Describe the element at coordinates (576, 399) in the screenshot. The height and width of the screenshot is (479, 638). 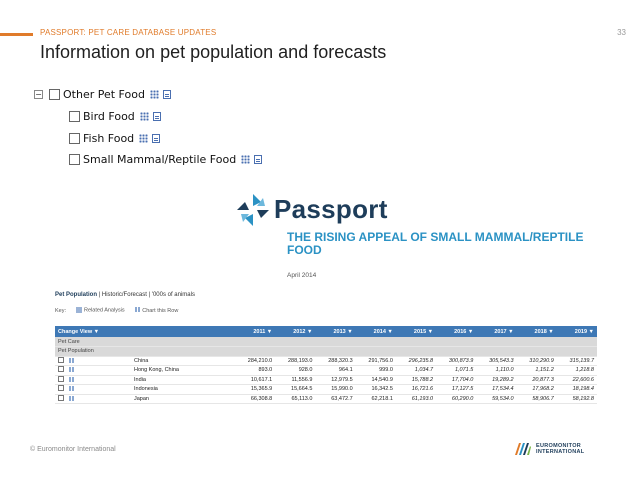
I see `row-value: 58,192.8` at that location.